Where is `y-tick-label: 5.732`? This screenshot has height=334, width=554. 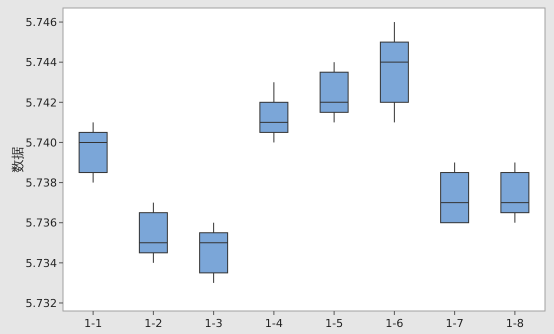
y-tick-label: 5.732 is located at coordinates (41, 303).